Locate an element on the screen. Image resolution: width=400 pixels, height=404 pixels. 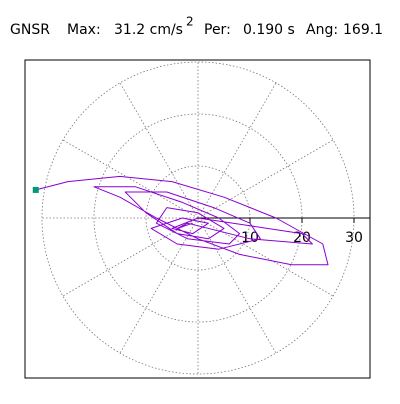
header-label: Per: is located at coordinates (217, 30).